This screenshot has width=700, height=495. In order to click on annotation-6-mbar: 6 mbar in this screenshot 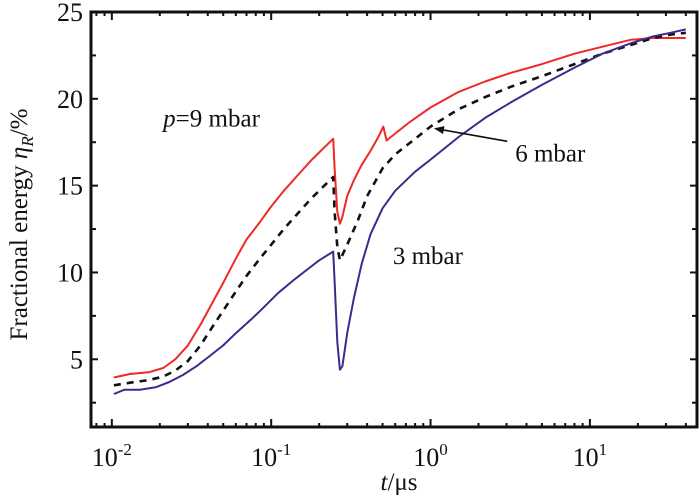, I will do `click(550, 153)`.